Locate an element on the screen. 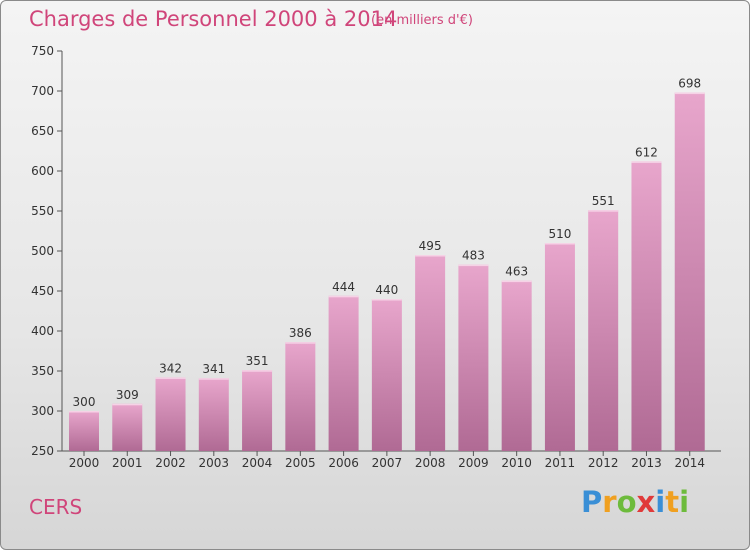 The width and height of the screenshot is (750, 550). data-label: 551 is located at coordinates (603, 201).